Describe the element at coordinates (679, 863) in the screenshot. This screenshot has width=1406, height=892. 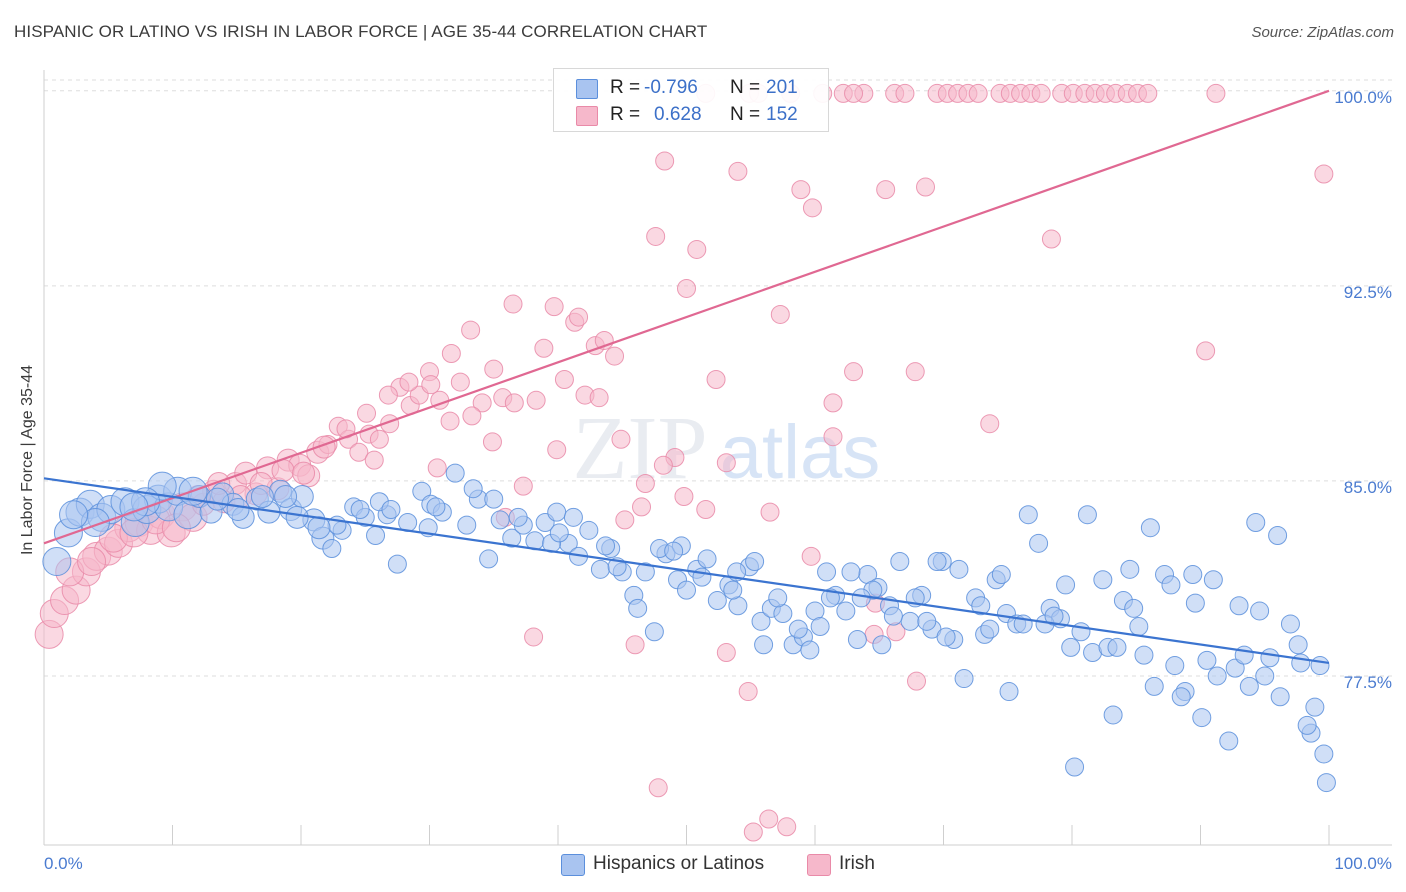
I see `bottom-legend-label: Hispanics or Latinos` at that location.